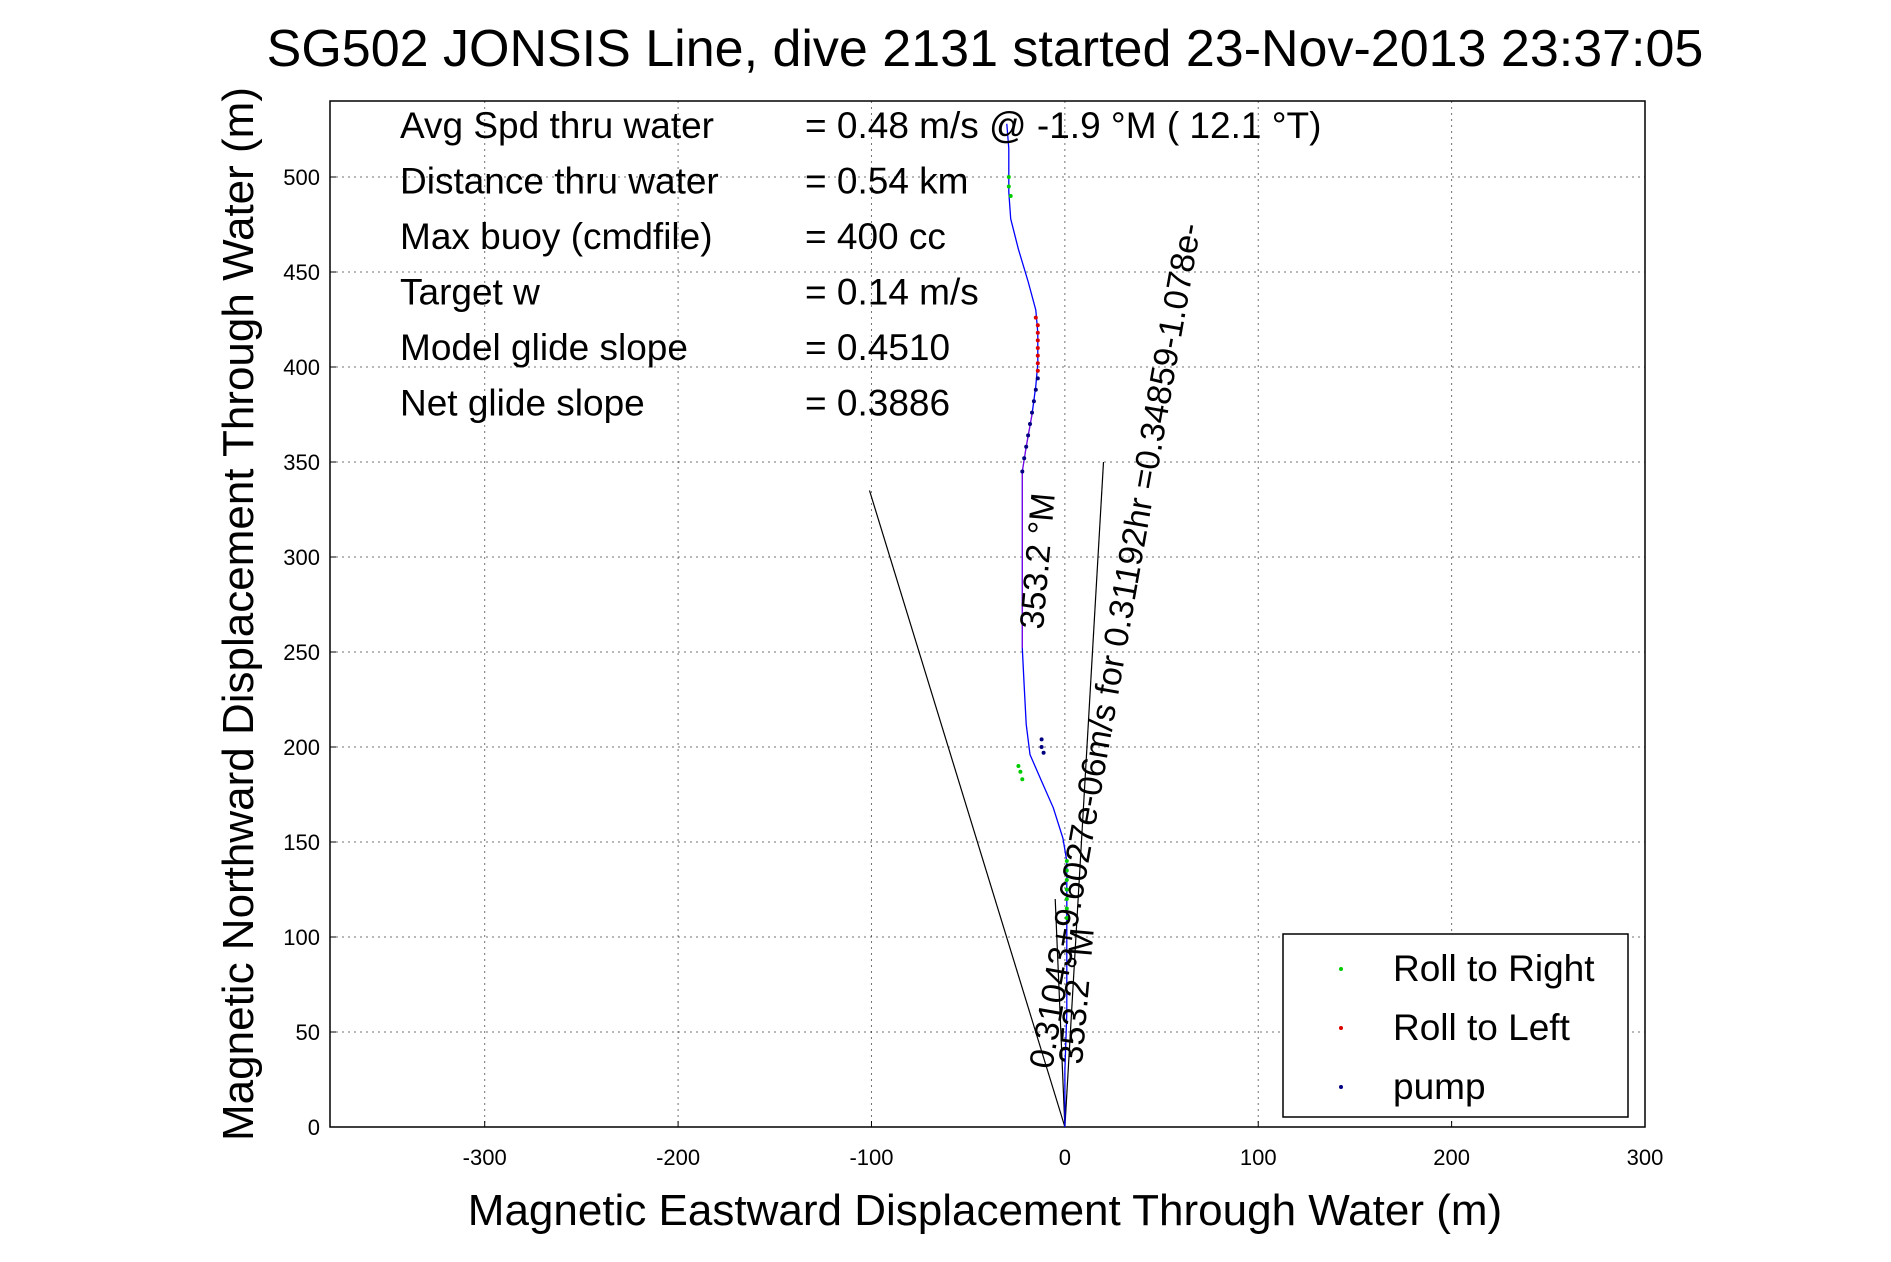 The image size is (1891, 1262). I want to click on legend-marker-pump, so click(1341, 1087).